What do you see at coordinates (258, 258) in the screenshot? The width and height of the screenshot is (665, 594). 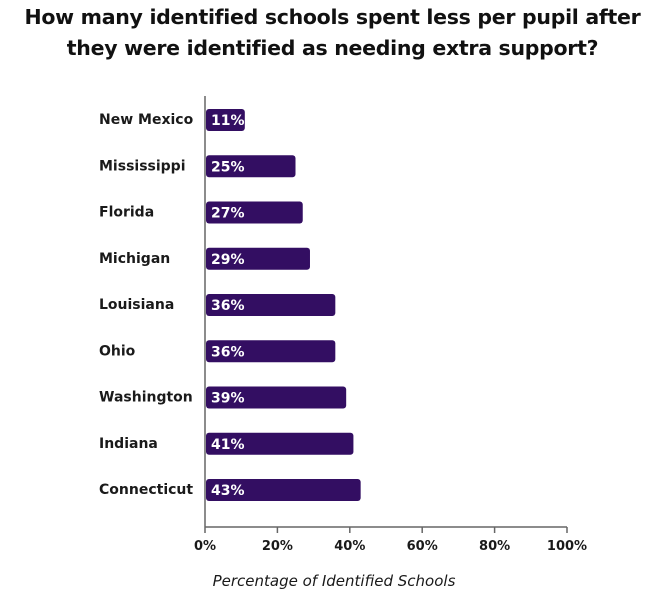 I see `bar-michigan` at bounding box center [258, 258].